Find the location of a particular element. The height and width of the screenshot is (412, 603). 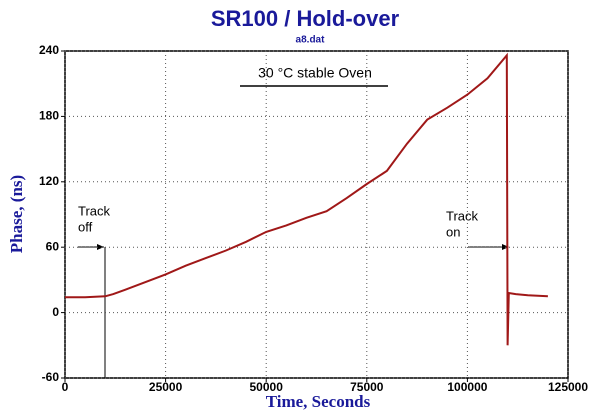

x-tick-label: 100000 is located at coordinates (467, 387).